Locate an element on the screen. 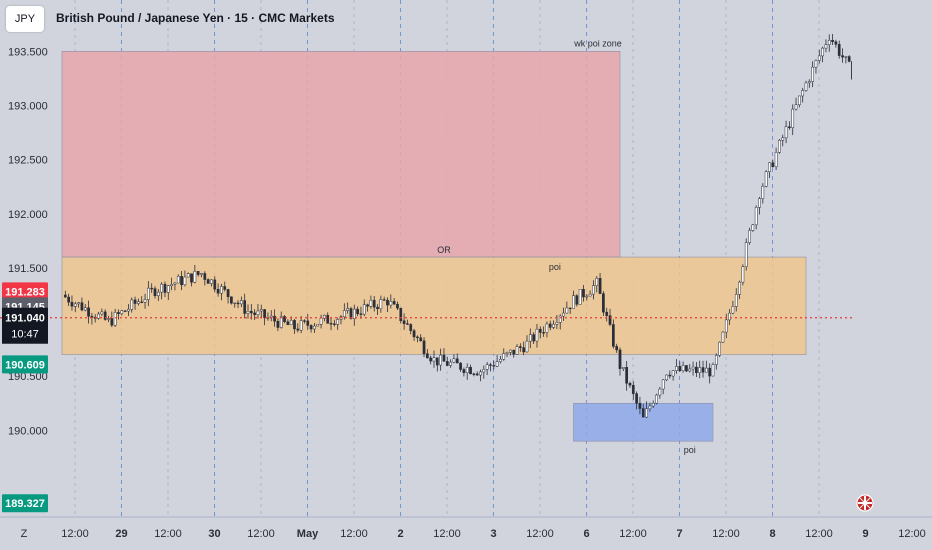 This screenshot has height=550, width=932. current-price-badge-bg is located at coordinates (25, 325).